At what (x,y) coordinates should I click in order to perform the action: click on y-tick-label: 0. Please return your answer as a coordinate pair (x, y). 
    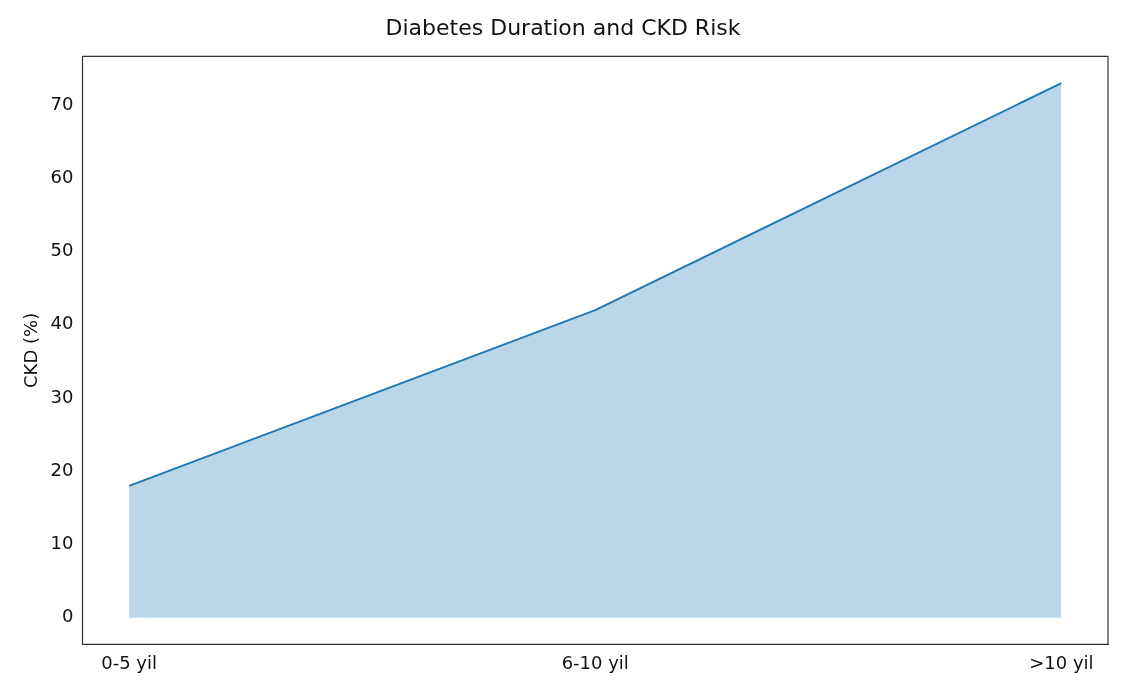
    Looking at the image, I should click on (68, 616).